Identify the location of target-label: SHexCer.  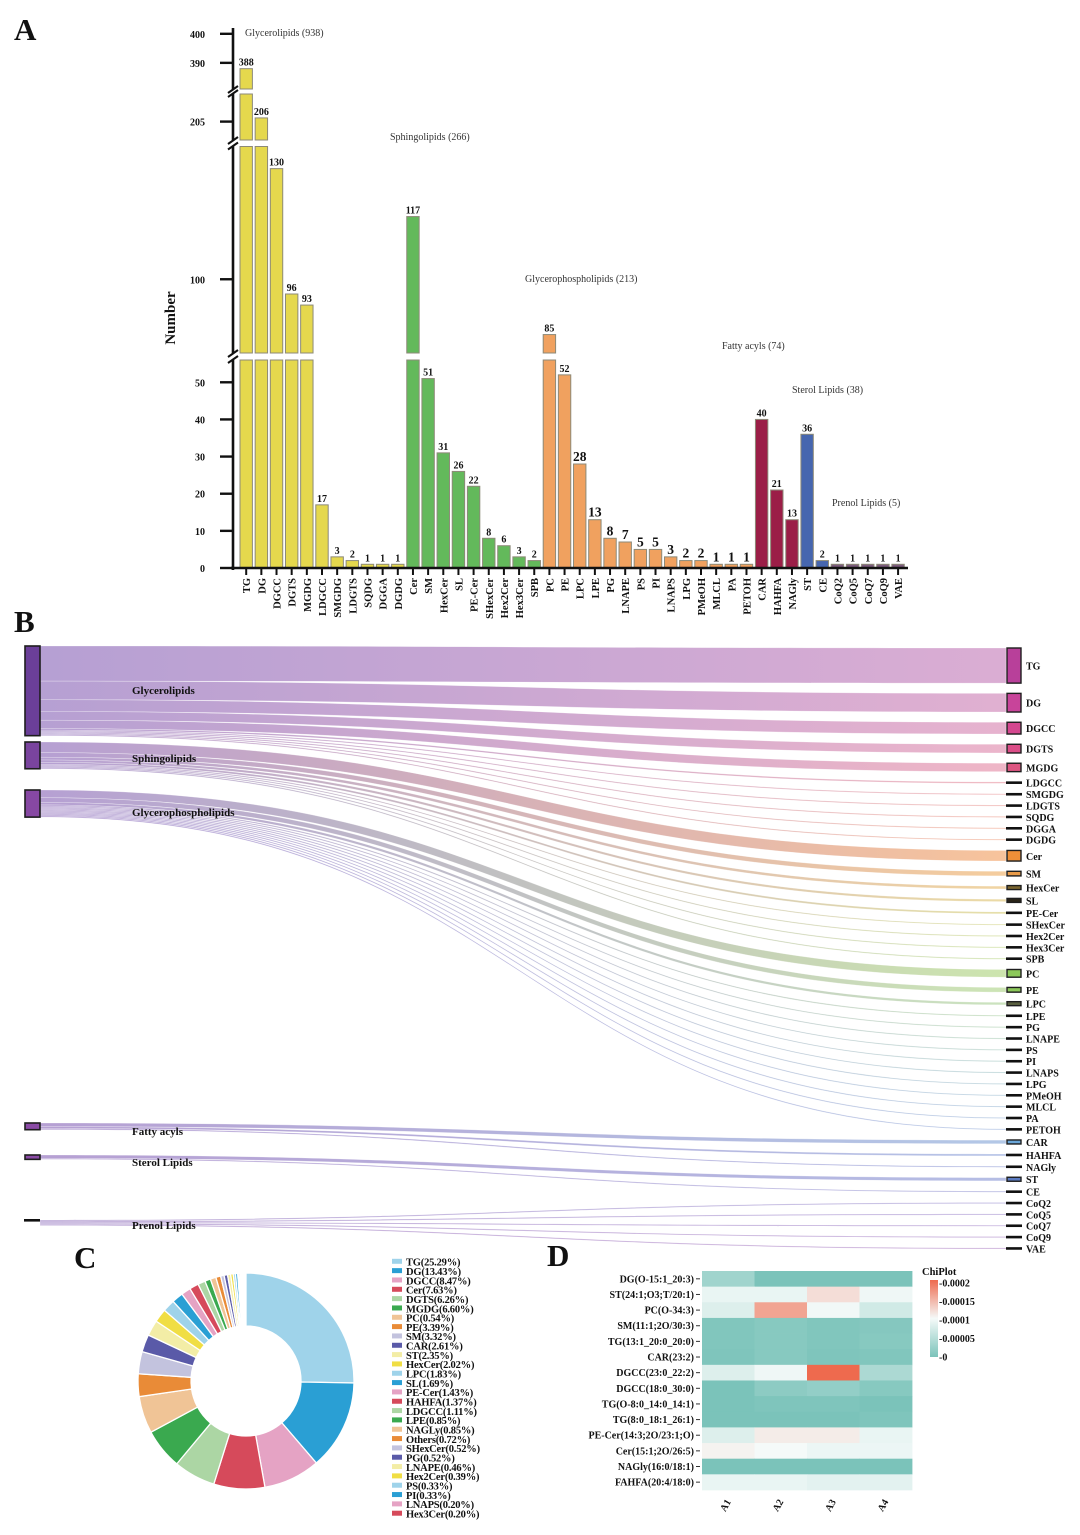
(1045, 926).